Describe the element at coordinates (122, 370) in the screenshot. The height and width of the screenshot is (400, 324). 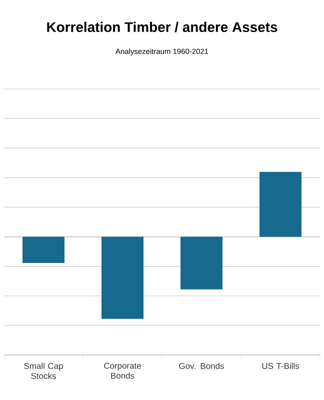
I see `x-tick-label: Corporate Bonds` at that location.